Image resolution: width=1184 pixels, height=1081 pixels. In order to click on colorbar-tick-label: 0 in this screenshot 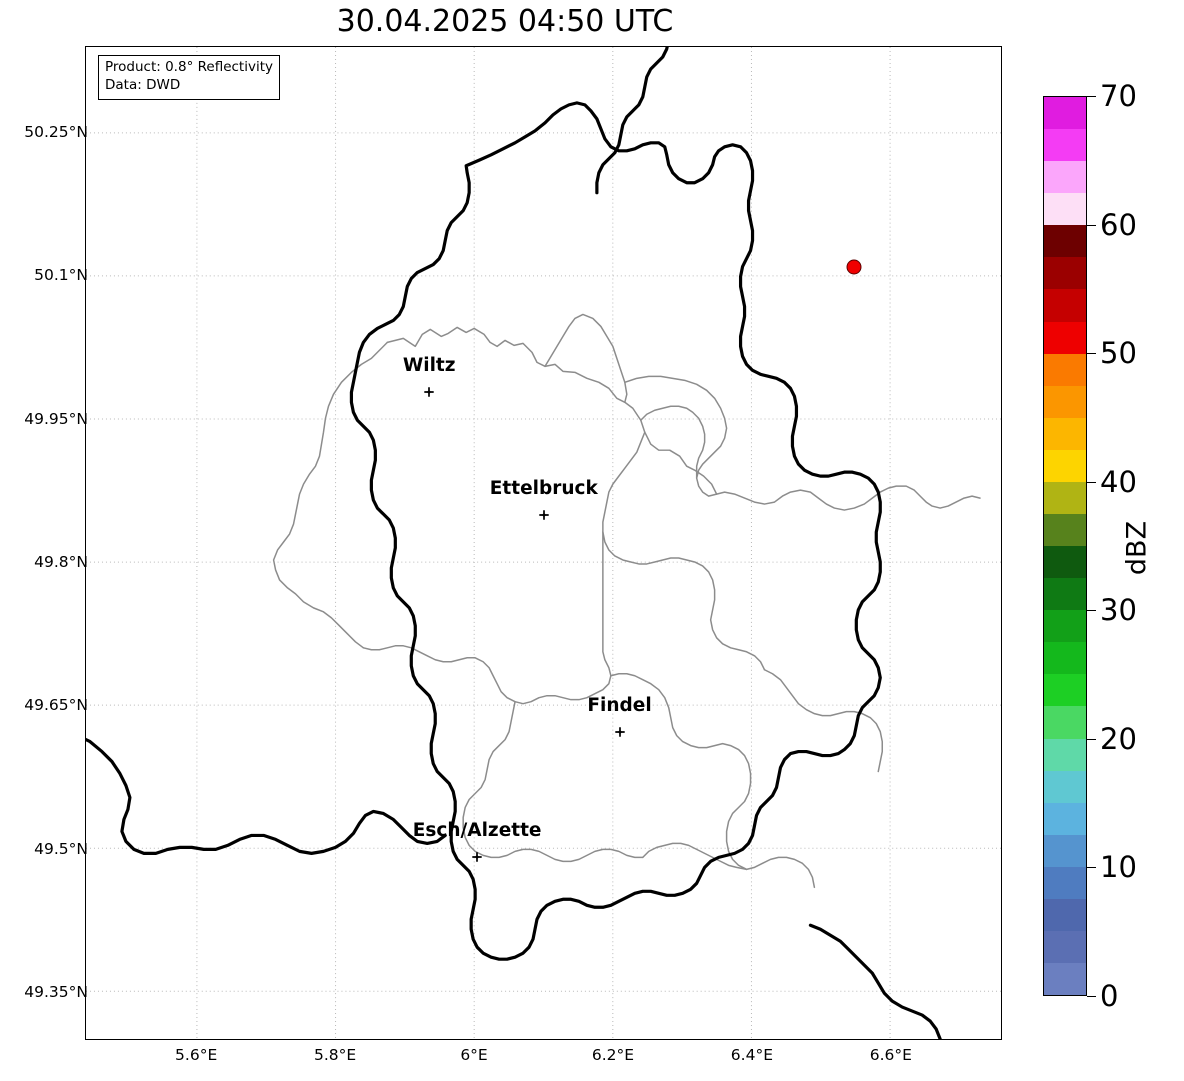, I will do `click(1109, 996)`.